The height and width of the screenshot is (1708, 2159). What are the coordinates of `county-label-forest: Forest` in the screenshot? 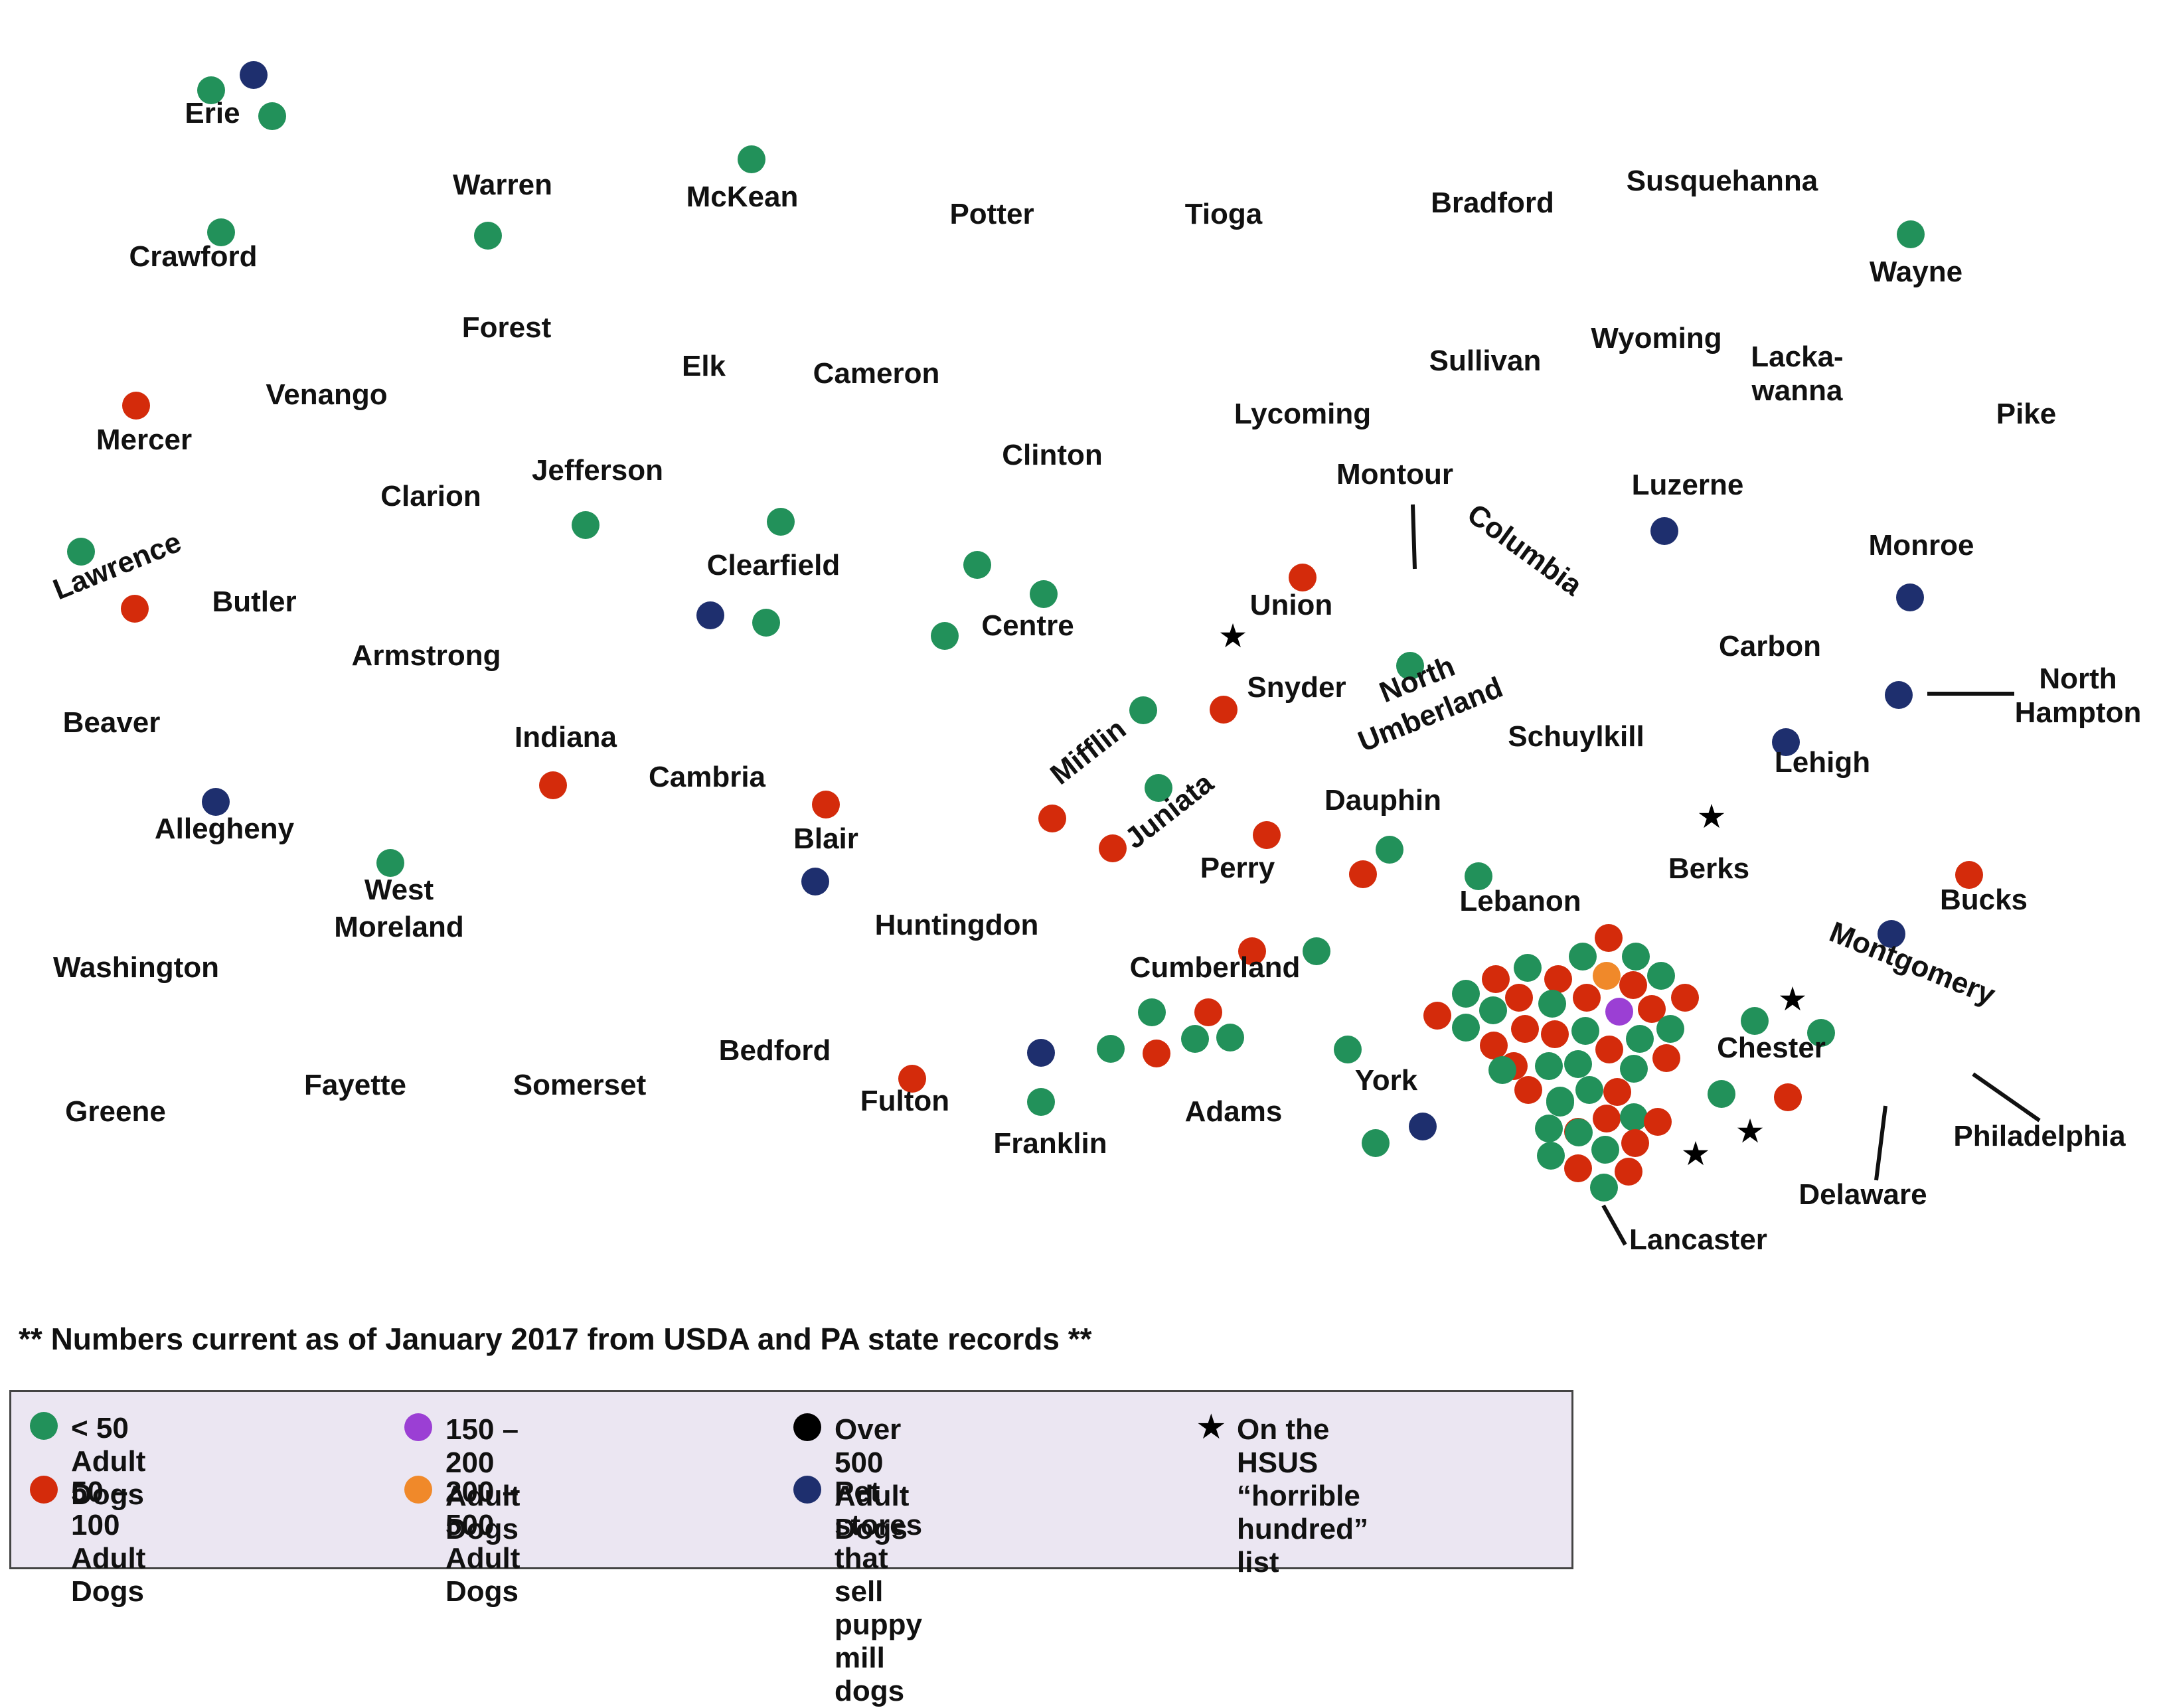 It's located at (507, 327).